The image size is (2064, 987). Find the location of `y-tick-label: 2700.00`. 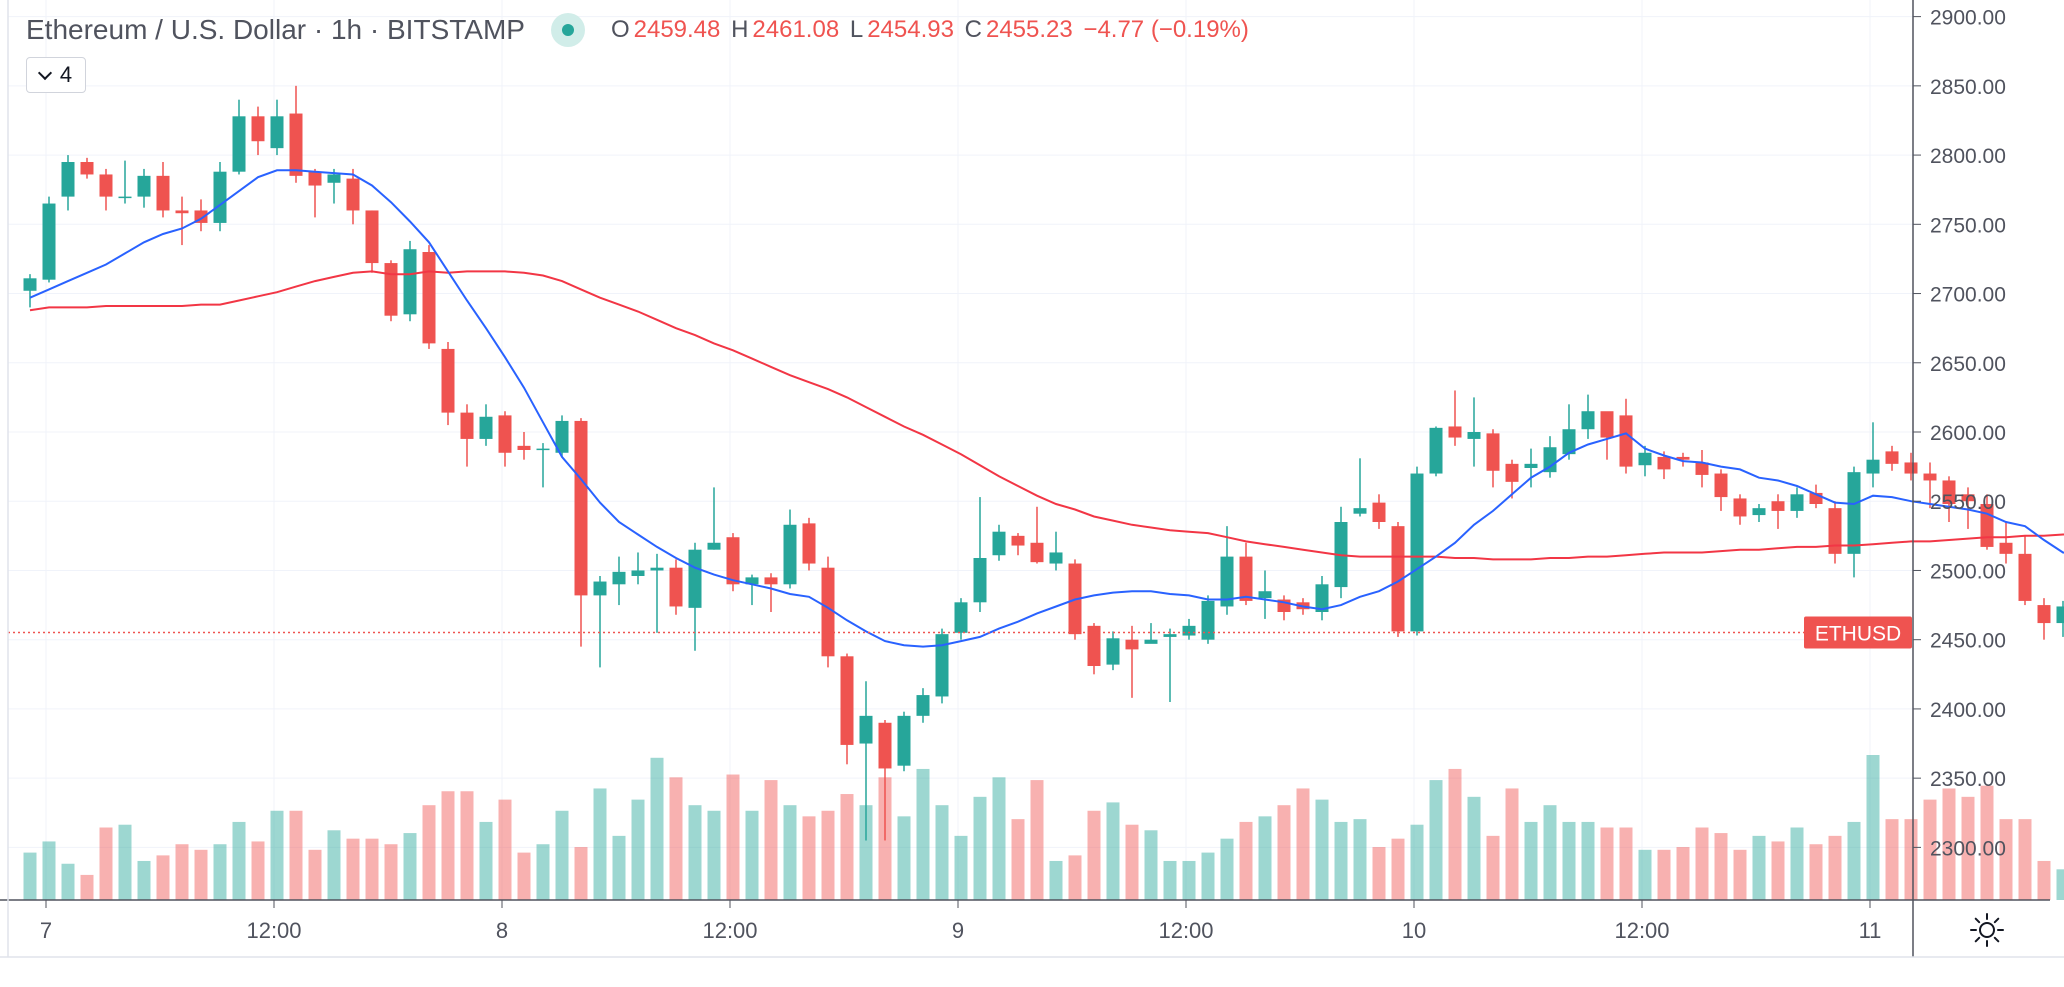

y-tick-label: 2700.00 is located at coordinates (1968, 295).